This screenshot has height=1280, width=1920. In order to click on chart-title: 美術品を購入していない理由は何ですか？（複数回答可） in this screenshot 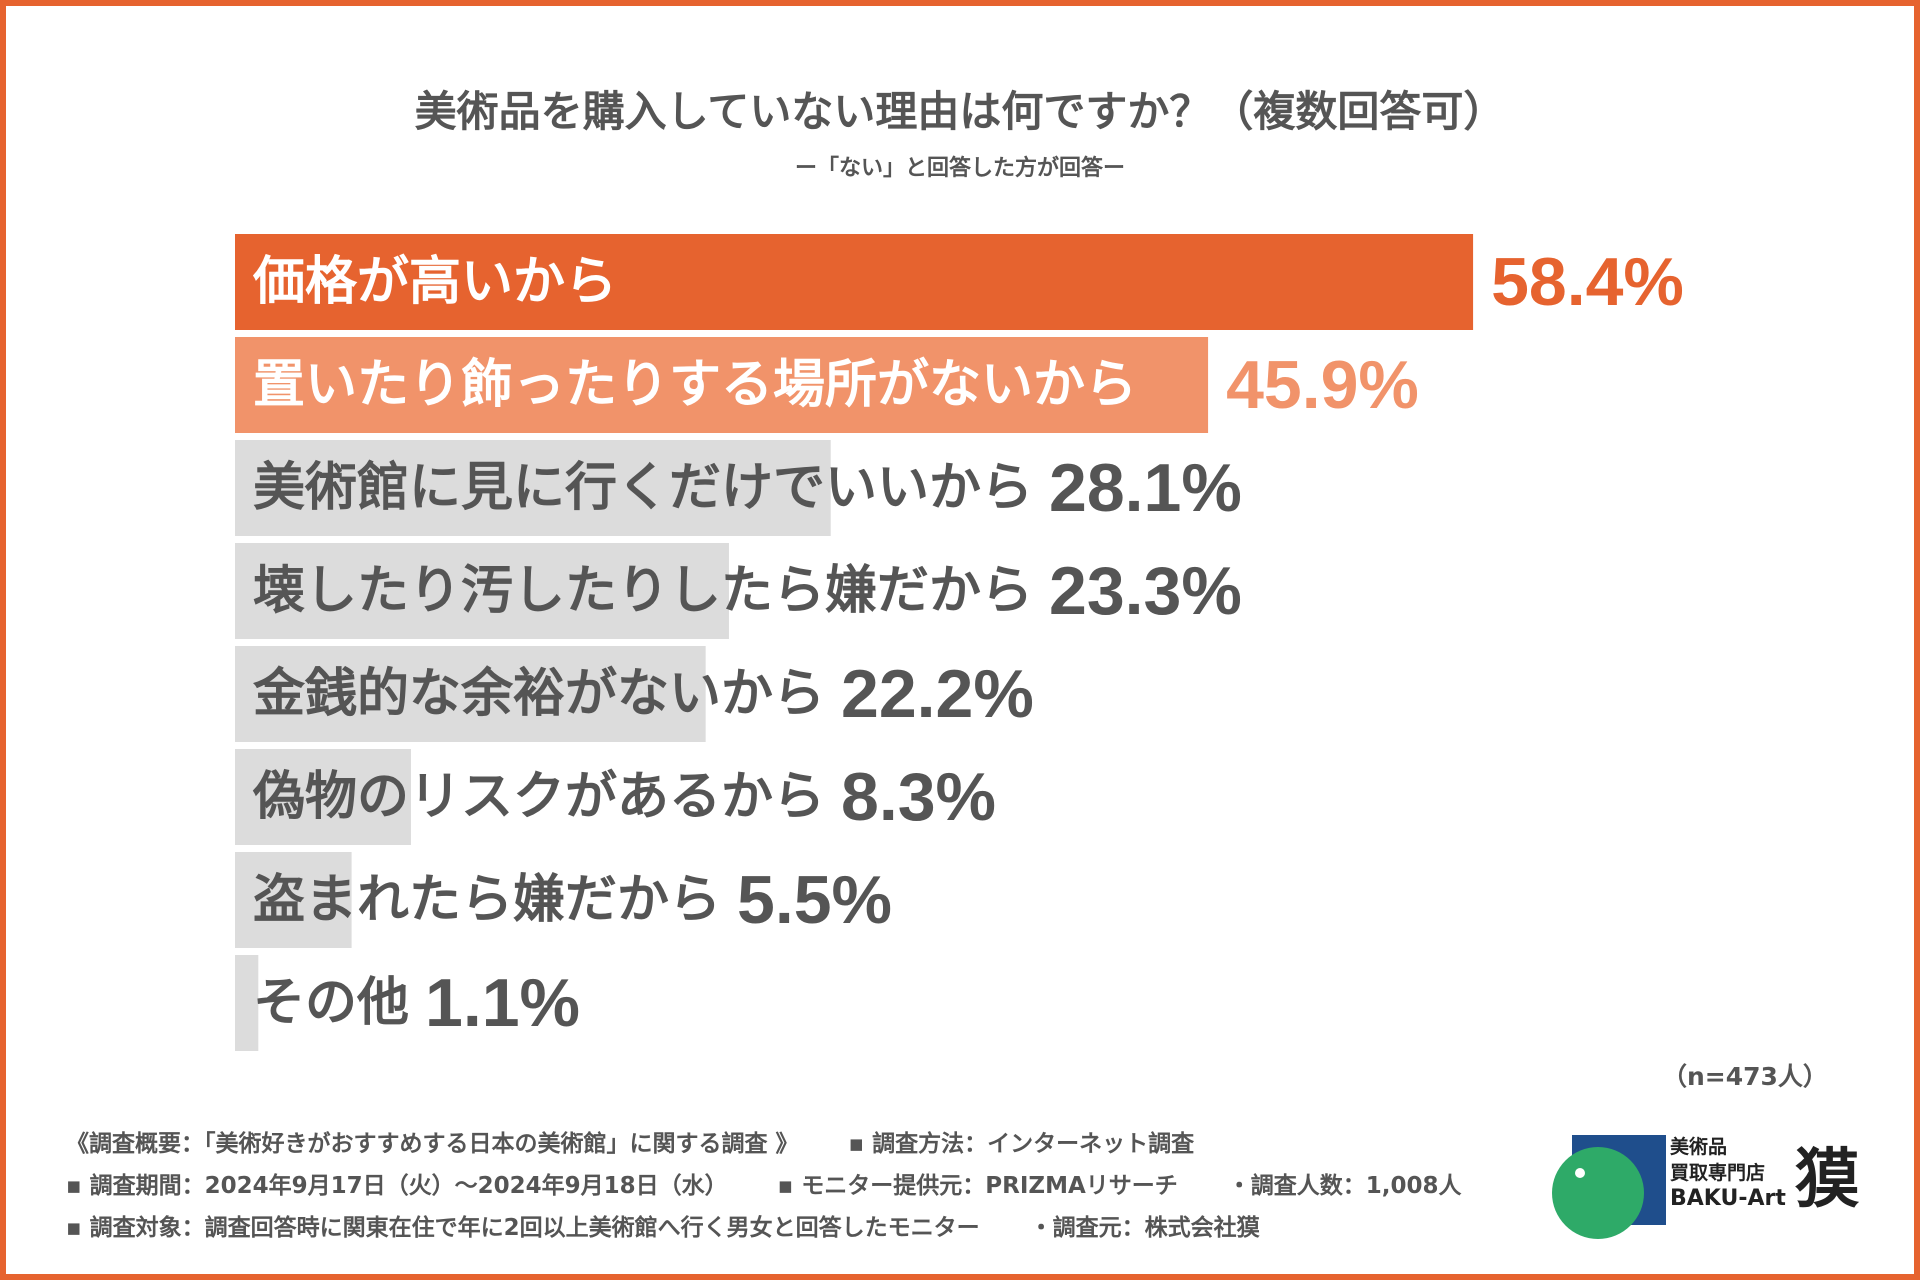, I will do `click(960, 111)`.